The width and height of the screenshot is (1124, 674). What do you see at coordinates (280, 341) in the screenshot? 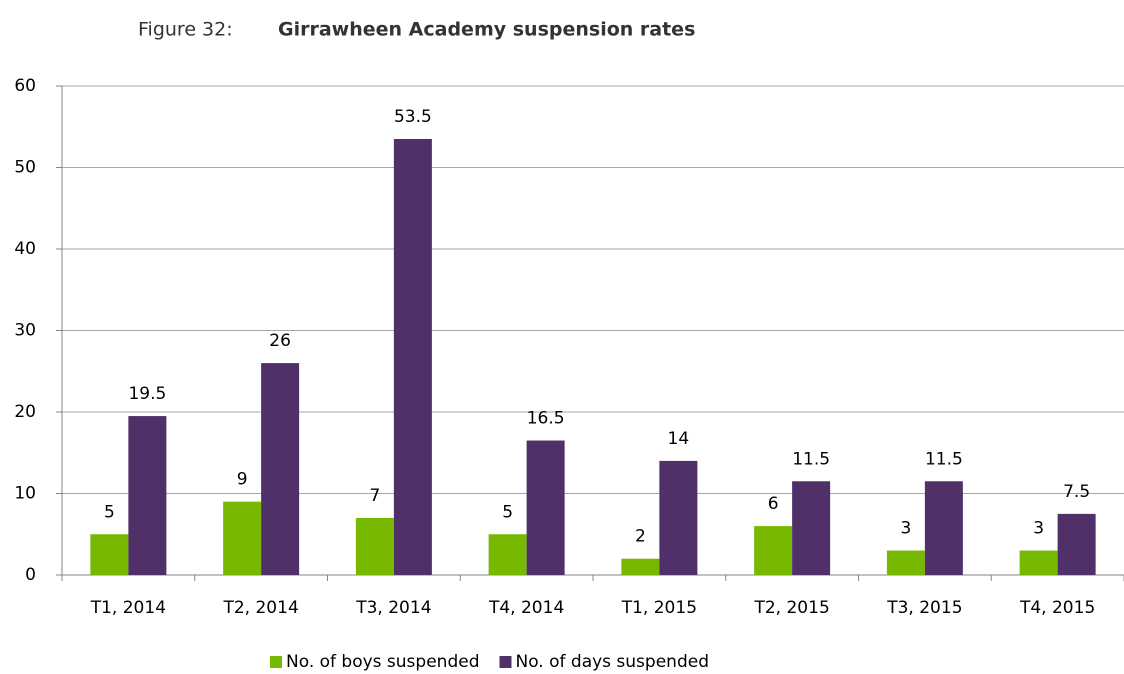
I see `data-label: 26` at bounding box center [280, 341].